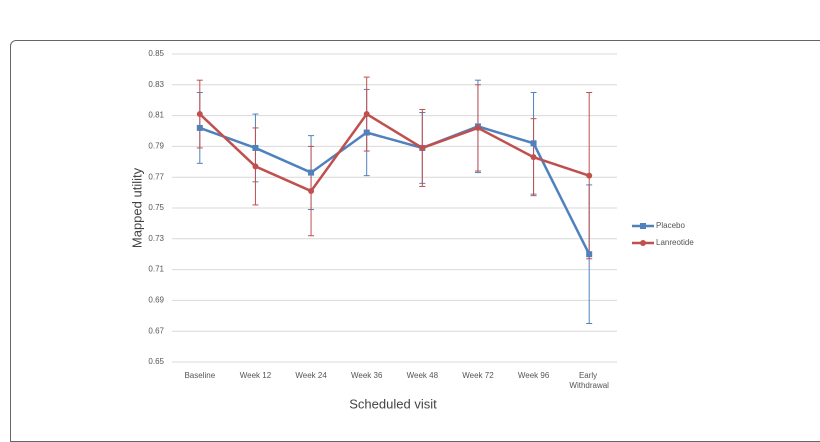 The width and height of the screenshot is (820, 442). I want to click on legend-label: Placebo, so click(670, 225).